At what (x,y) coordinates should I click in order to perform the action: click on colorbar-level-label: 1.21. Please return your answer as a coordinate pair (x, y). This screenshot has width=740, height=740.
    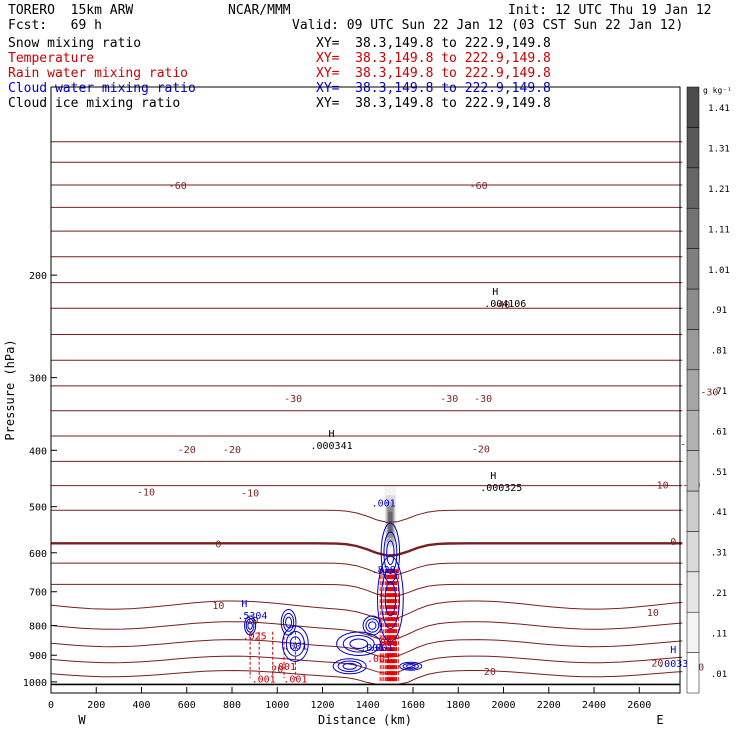
    Looking at the image, I should click on (719, 190).